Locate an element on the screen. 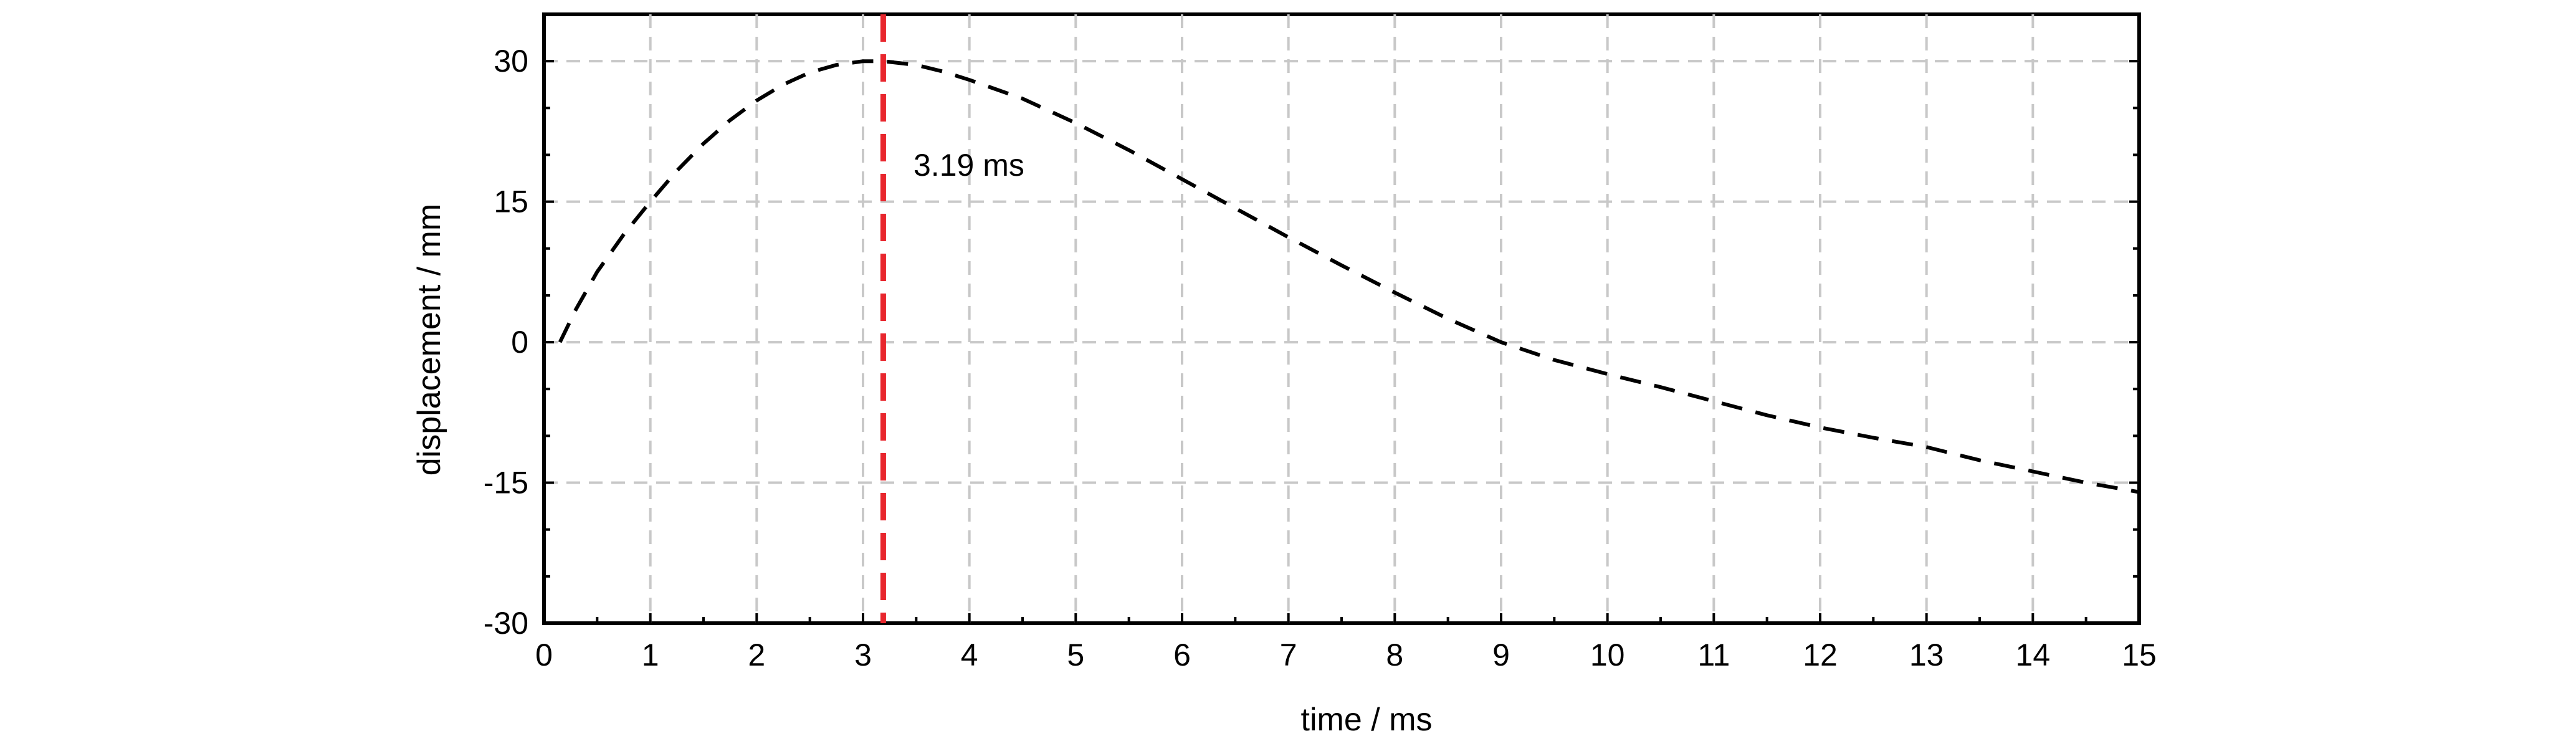  x-tick-label: 11 is located at coordinates (1714, 655).